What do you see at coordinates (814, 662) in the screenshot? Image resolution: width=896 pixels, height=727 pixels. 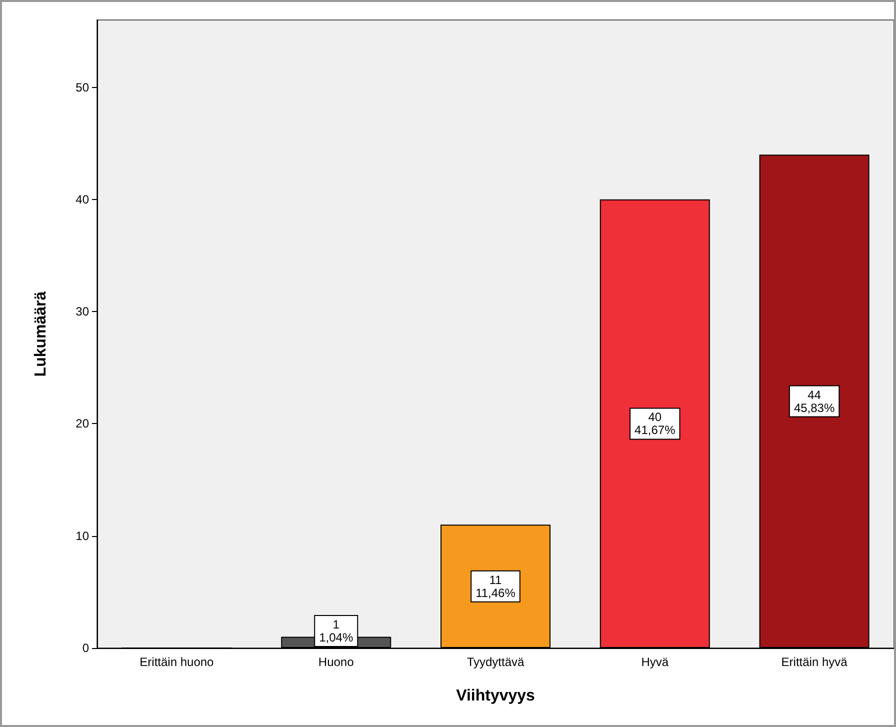 I see `x-tick-label: Erittäin hyvä` at bounding box center [814, 662].